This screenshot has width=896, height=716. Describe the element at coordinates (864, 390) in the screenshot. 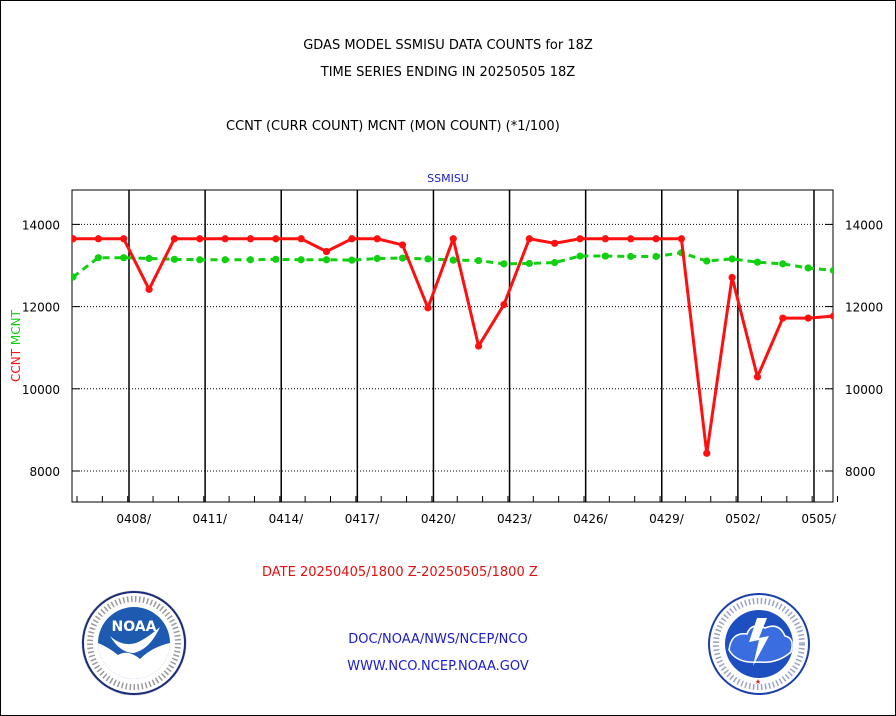

I see `y-tick-label-right: 10000` at that location.